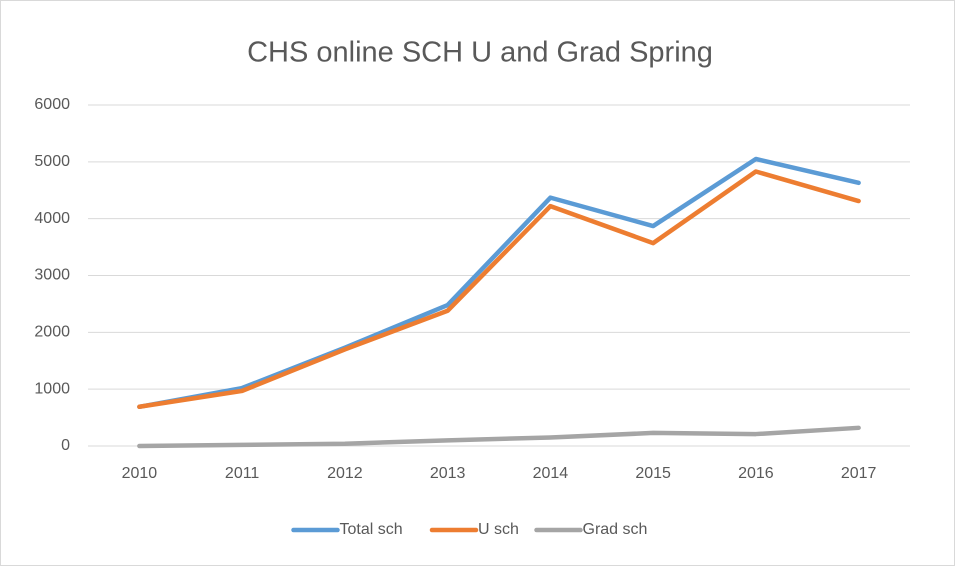 Image resolution: width=956 pixels, height=567 pixels. I want to click on y-tick-label: 2000, so click(52, 332).